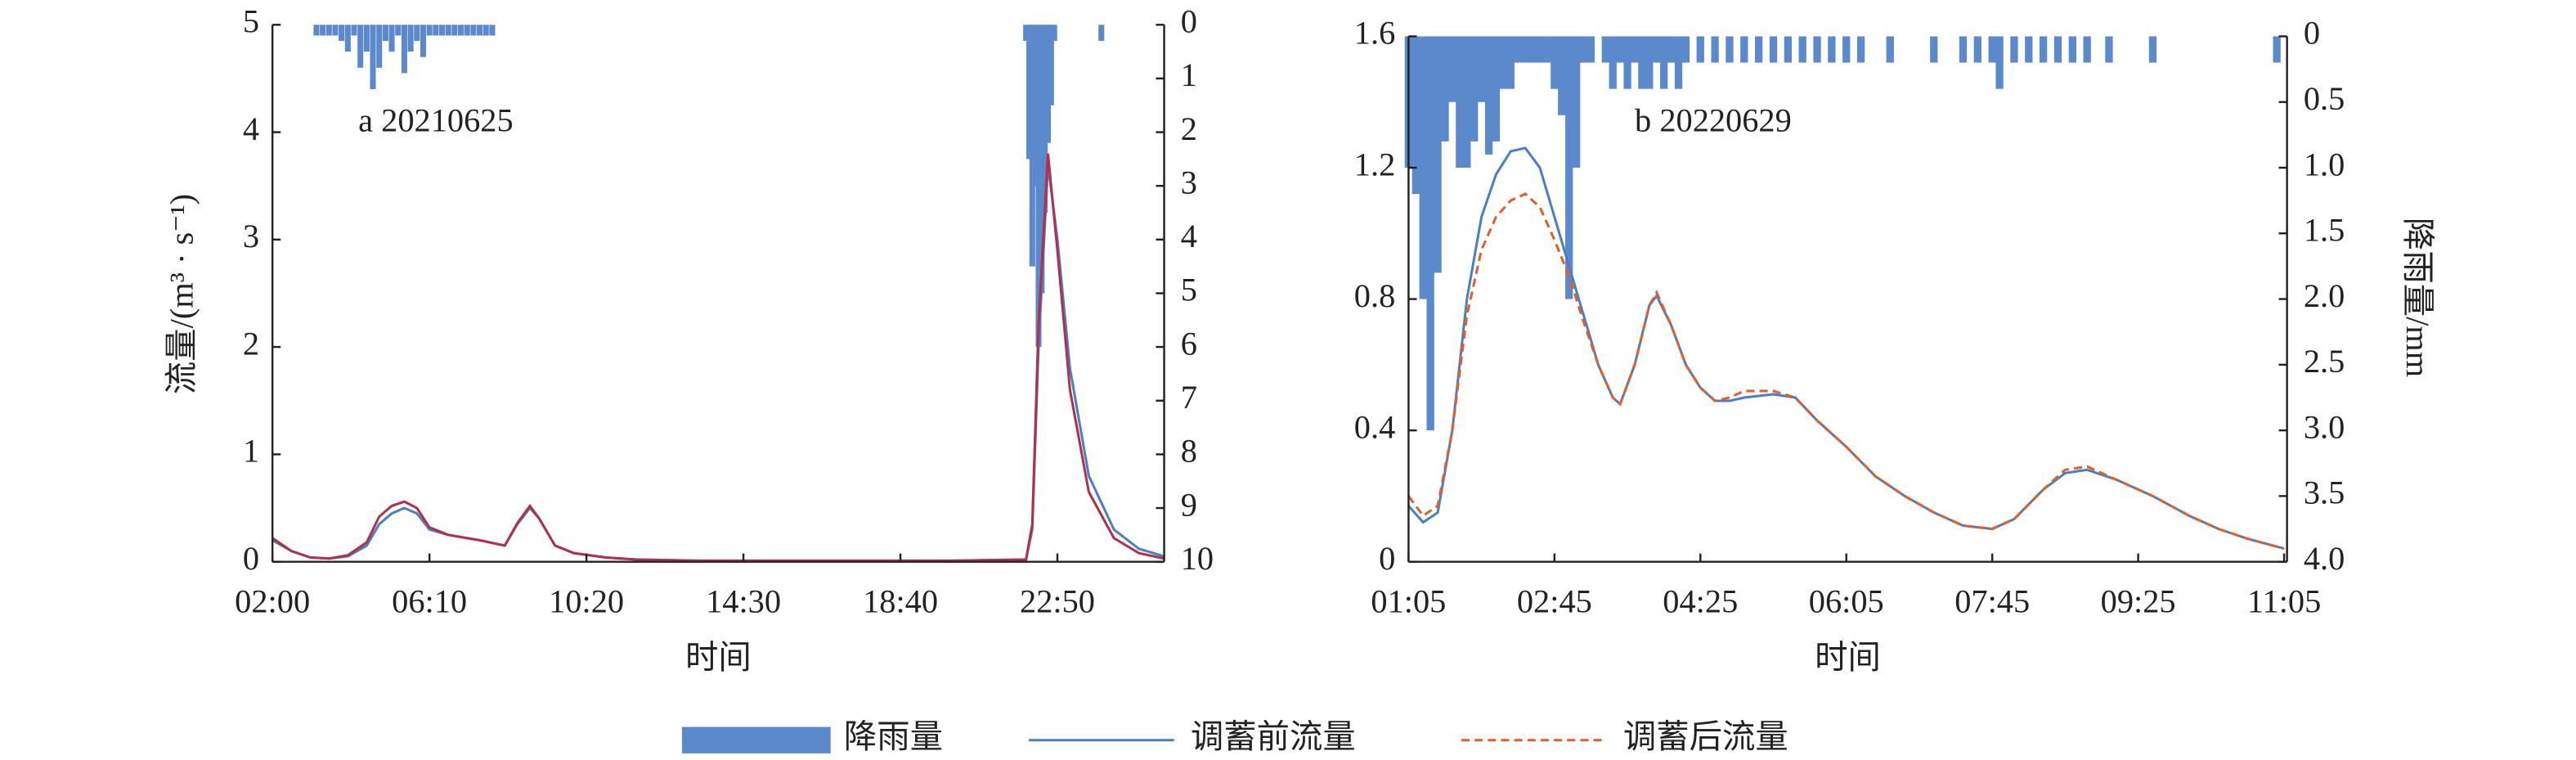  Describe the element at coordinates (1713, 120) in the screenshot. I see `panel-annotation: b 20220629` at that location.